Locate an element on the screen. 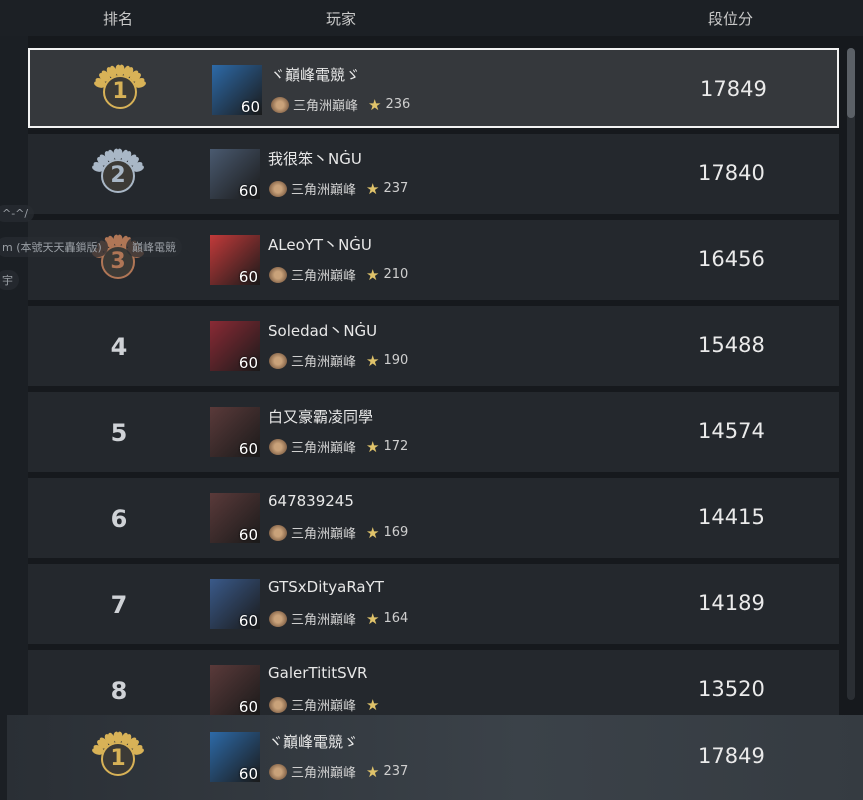  star-count: 169 is located at coordinates (396, 532).